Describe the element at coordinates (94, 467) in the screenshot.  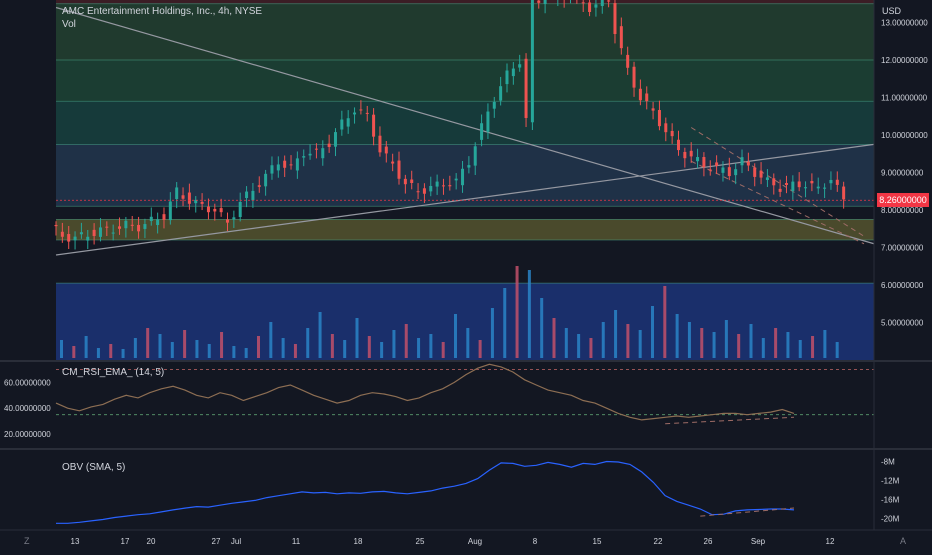
I see `obv-label: OBV (SMA, 5)` at that location.